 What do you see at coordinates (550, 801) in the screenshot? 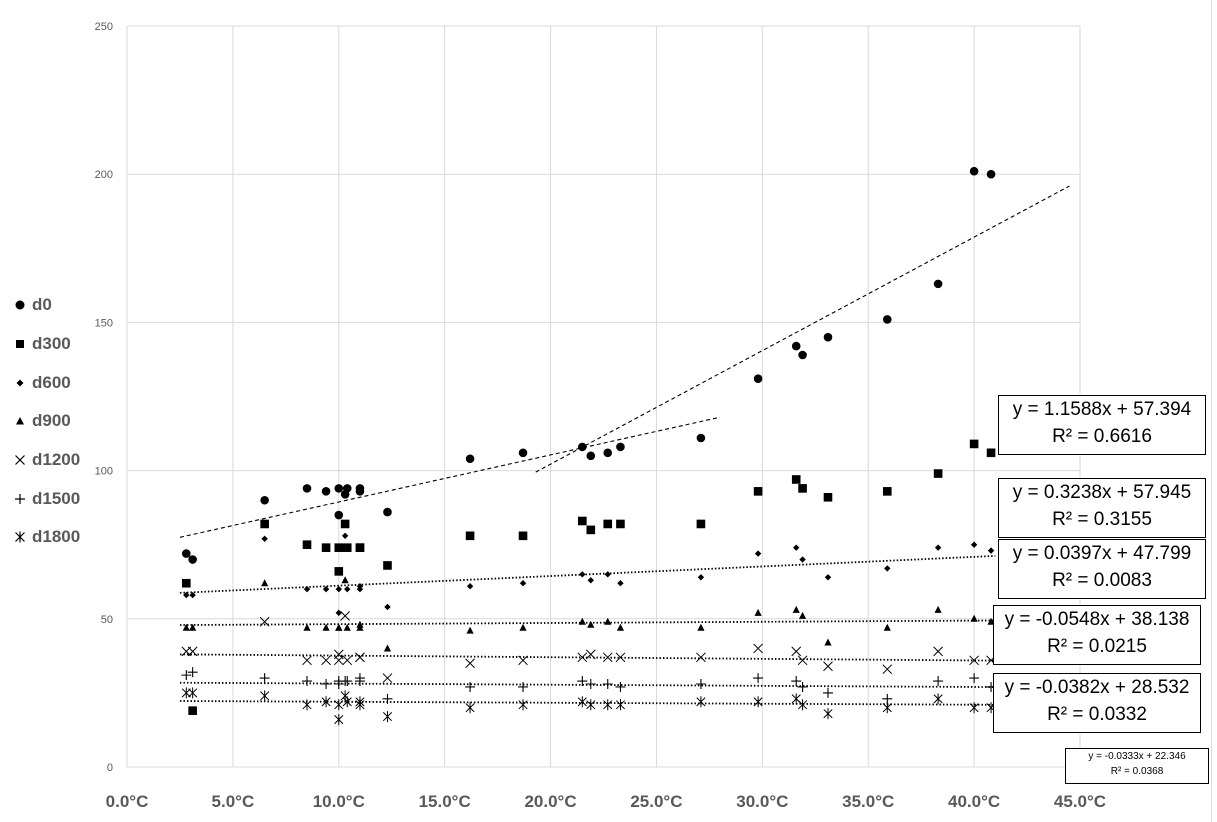
I see `x-tick-label: 20.0°C` at bounding box center [550, 801].